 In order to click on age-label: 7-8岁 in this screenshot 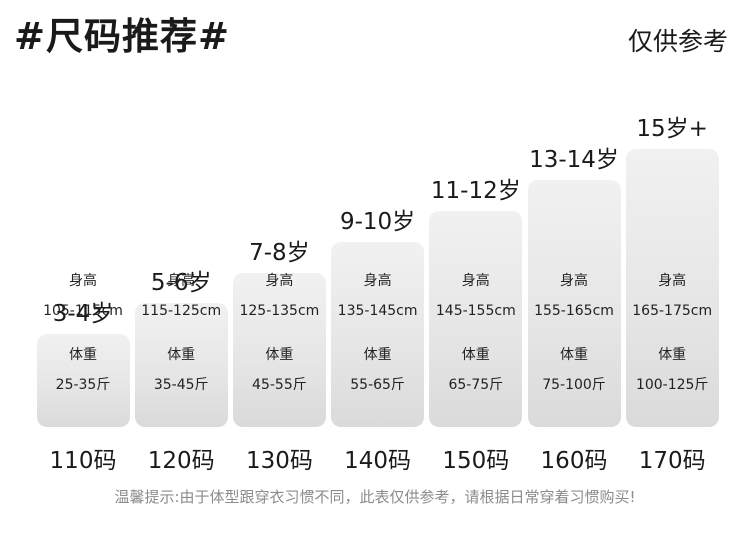, I will do `click(279, 252)`.